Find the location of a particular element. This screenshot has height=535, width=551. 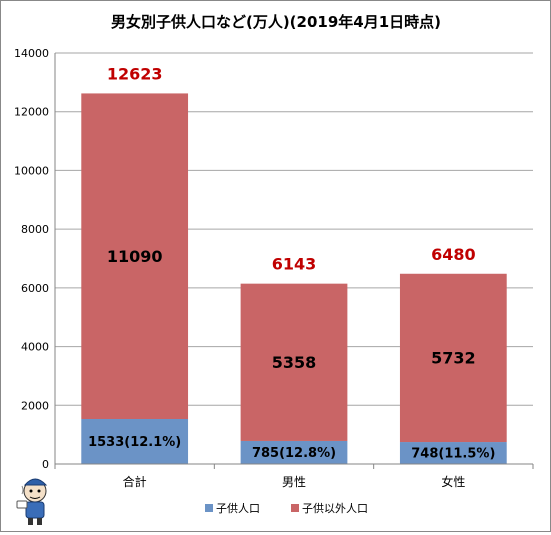

bar-data-label: 11090 is located at coordinates (135, 256).